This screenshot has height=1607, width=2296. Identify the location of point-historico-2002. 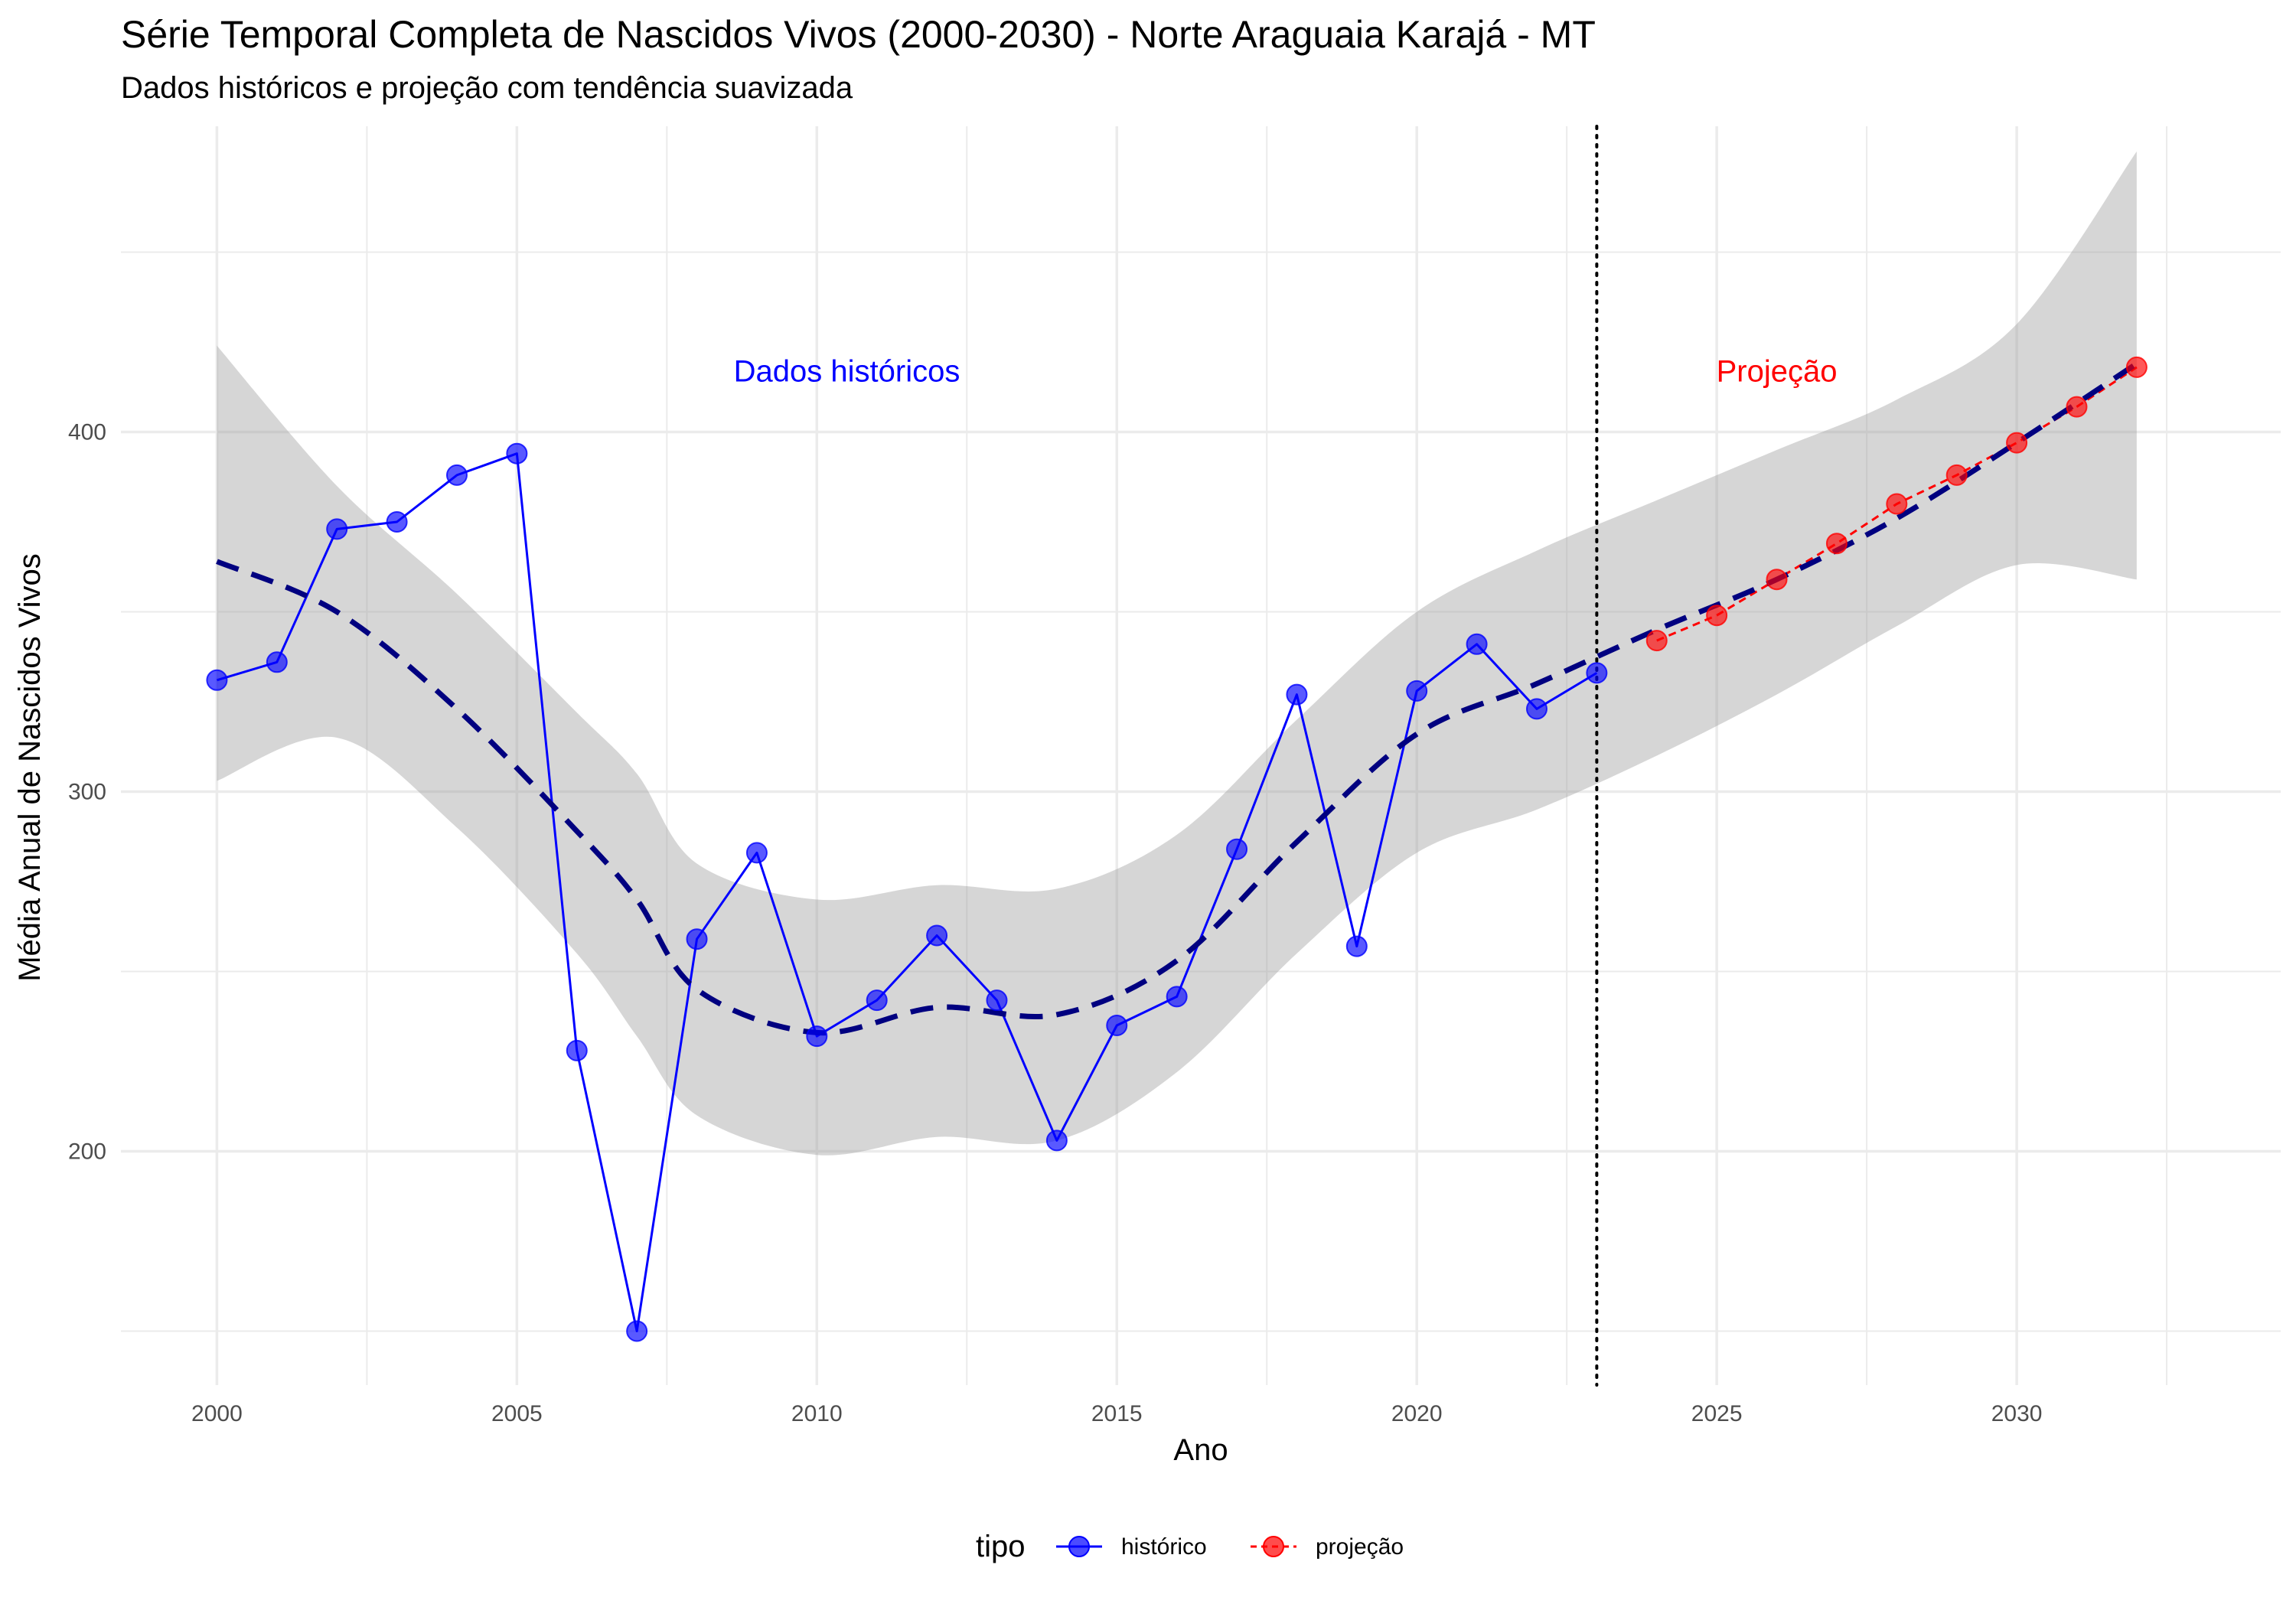
(337, 529).